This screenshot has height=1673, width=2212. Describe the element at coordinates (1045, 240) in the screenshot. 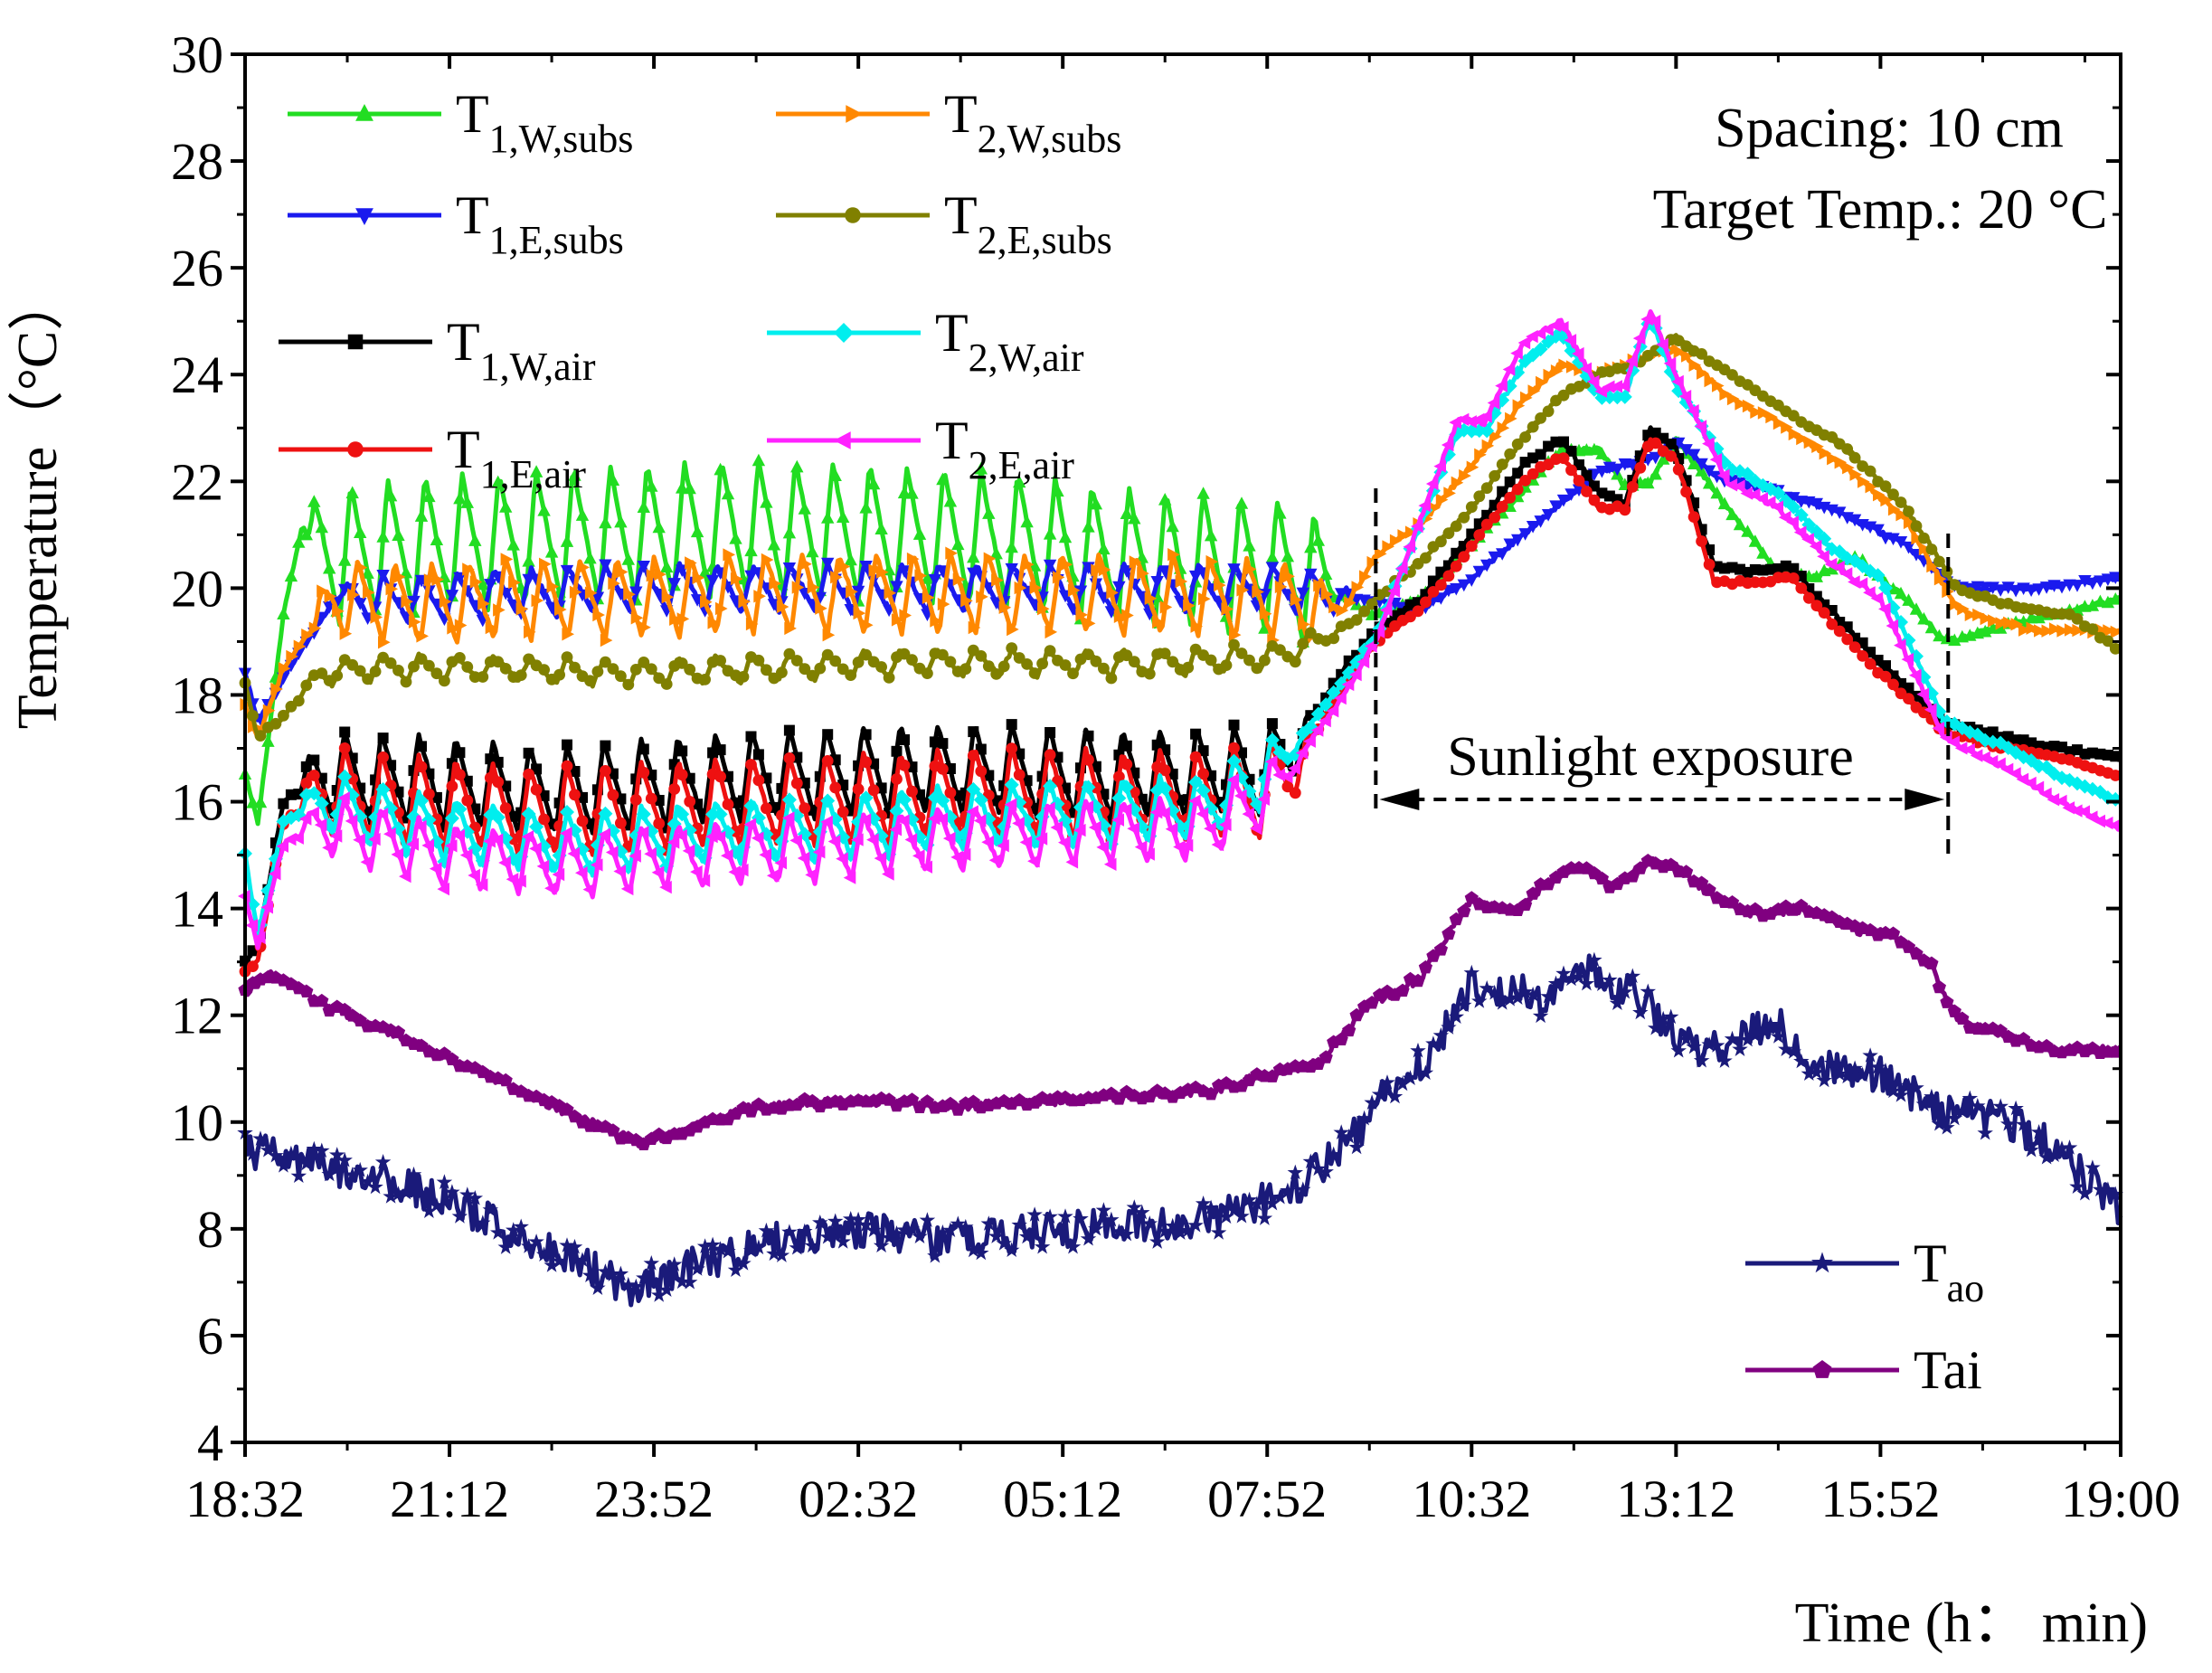

I see `legend-label-sub: 2,E,subs` at that location.